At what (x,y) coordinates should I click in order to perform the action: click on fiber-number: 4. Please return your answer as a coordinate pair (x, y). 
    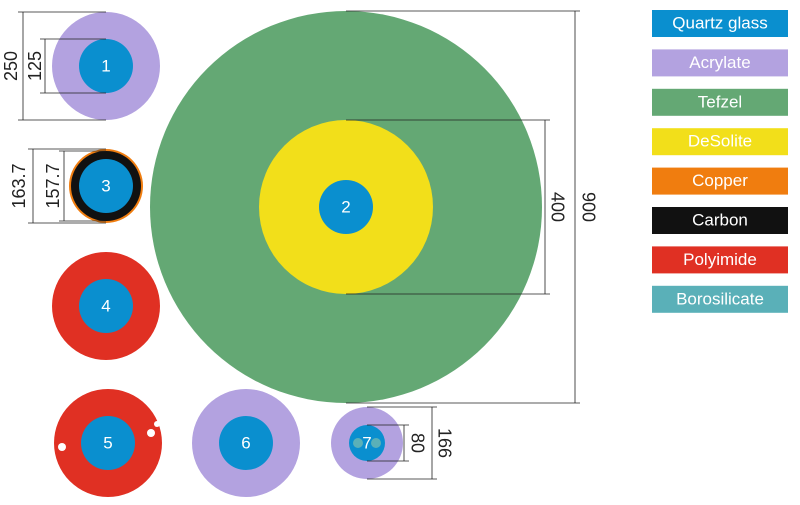
    Looking at the image, I should click on (105, 305).